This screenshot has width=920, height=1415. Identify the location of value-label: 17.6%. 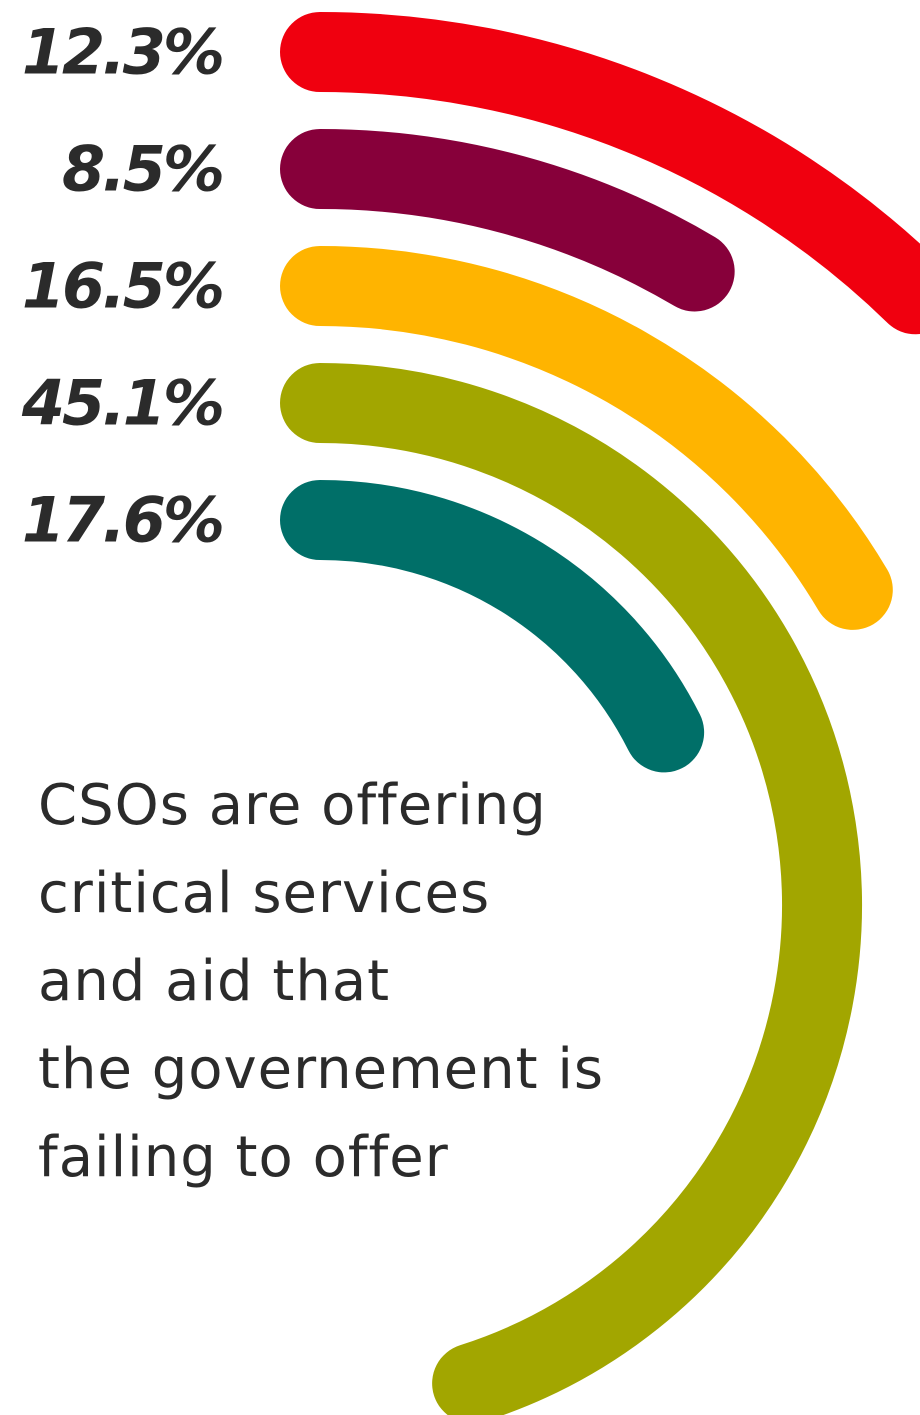
(122, 520).